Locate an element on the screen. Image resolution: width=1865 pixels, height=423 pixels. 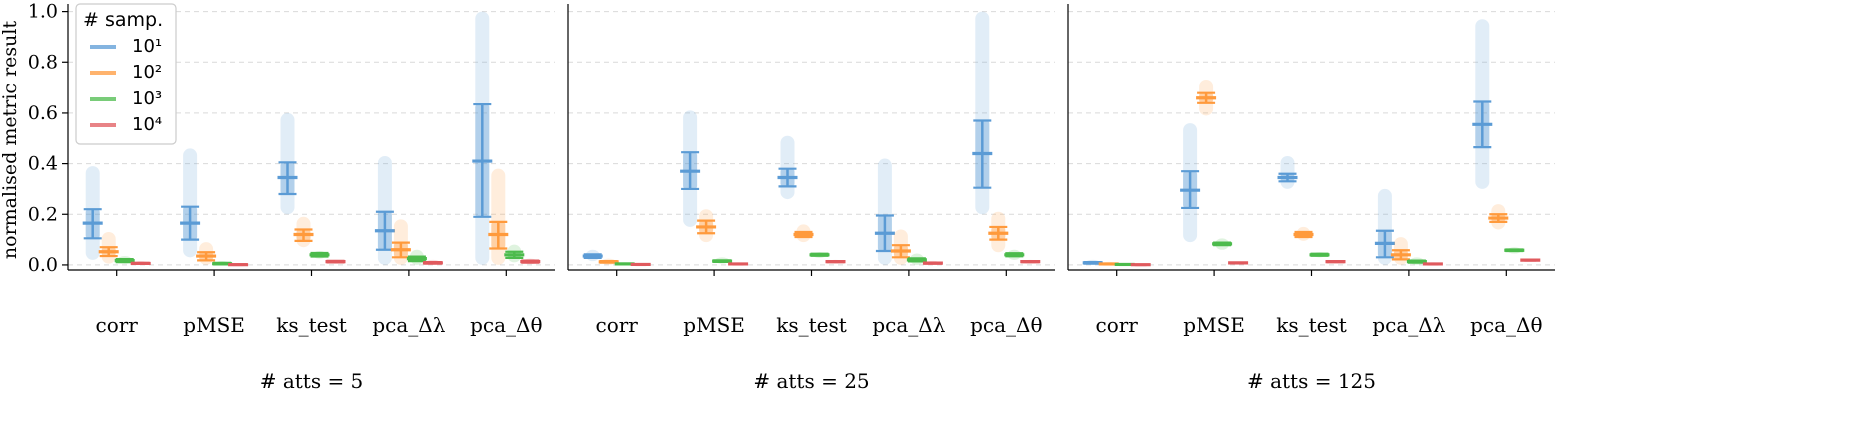
y-tick-label: 1.0 is located at coordinates (43, 12).